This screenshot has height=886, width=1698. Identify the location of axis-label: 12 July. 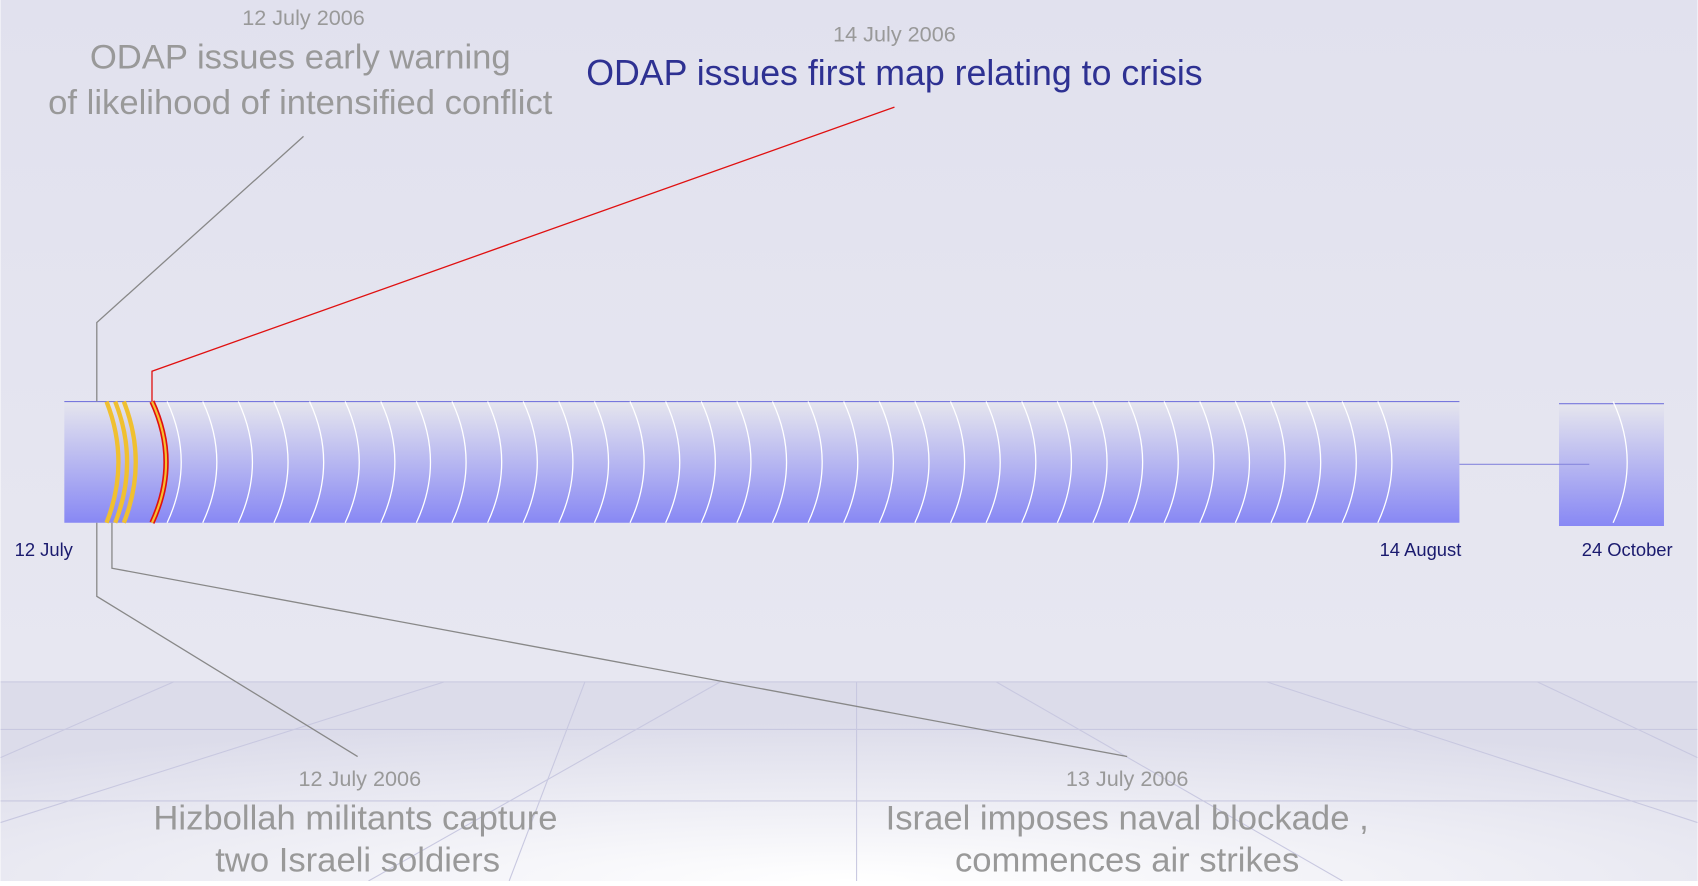
(44, 549).